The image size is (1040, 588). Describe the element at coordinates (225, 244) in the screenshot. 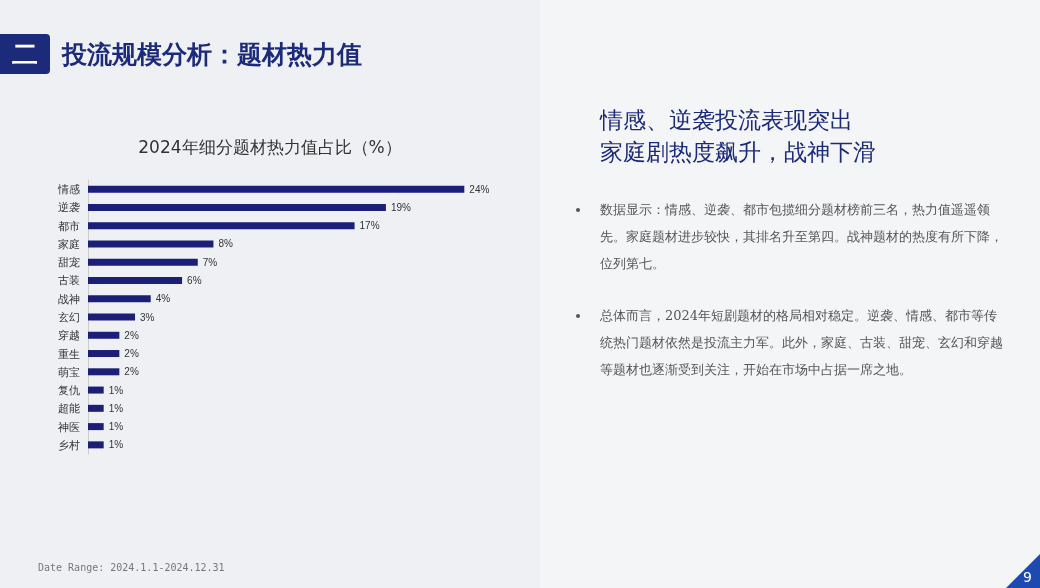

I see `data-label: 8%` at that location.